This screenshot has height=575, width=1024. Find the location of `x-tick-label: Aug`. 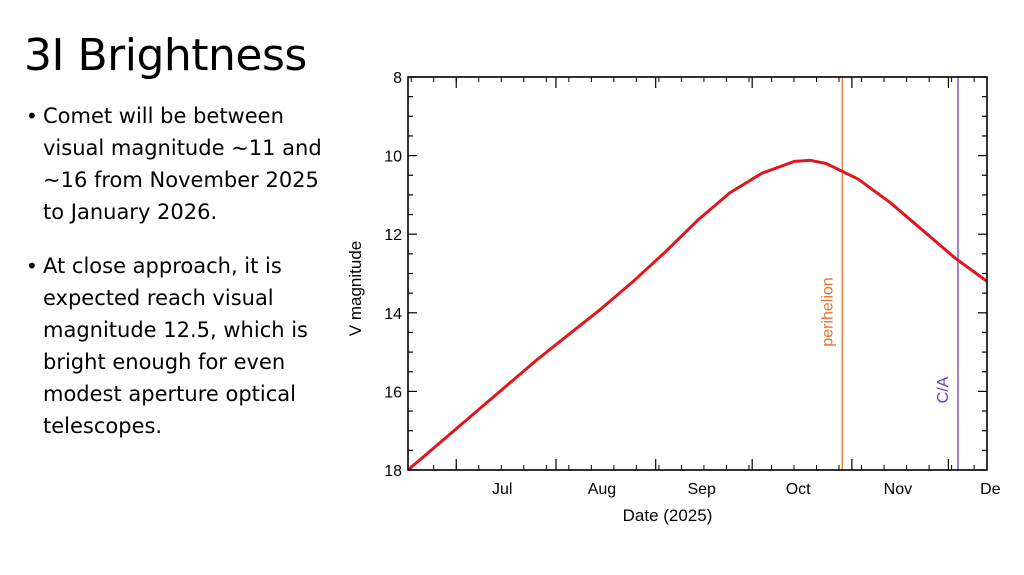

x-tick-label: Aug is located at coordinates (602, 489).